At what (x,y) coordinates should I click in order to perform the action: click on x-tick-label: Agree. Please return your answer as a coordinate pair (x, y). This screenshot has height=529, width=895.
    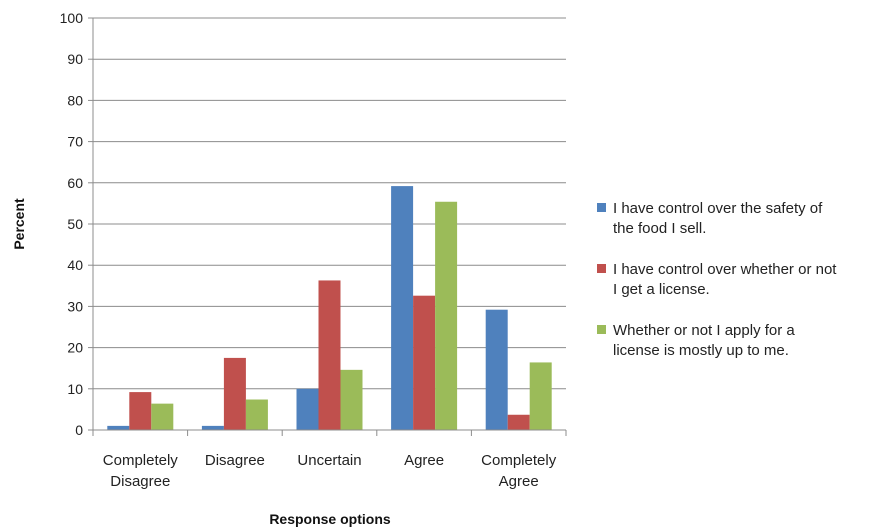
    Looking at the image, I should click on (424, 460).